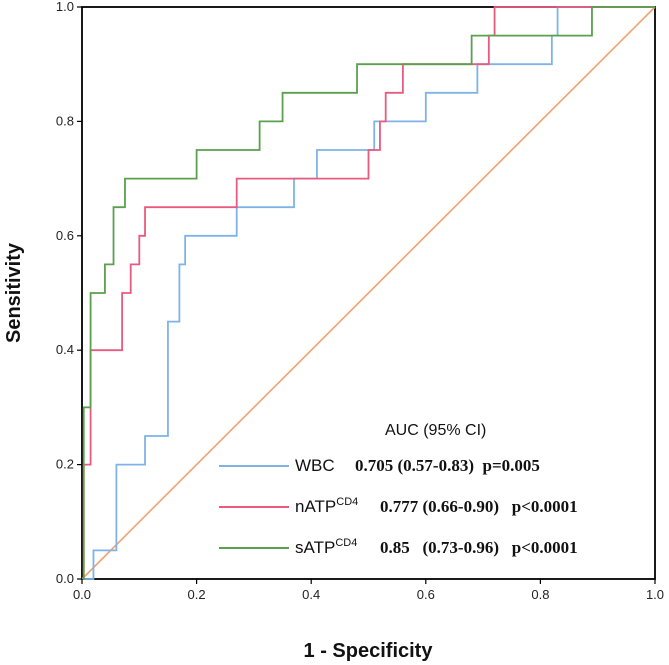 This screenshot has height=665, width=669. What do you see at coordinates (315, 465) in the screenshot?
I see `legend-label: WBC` at bounding box center [315, 465].